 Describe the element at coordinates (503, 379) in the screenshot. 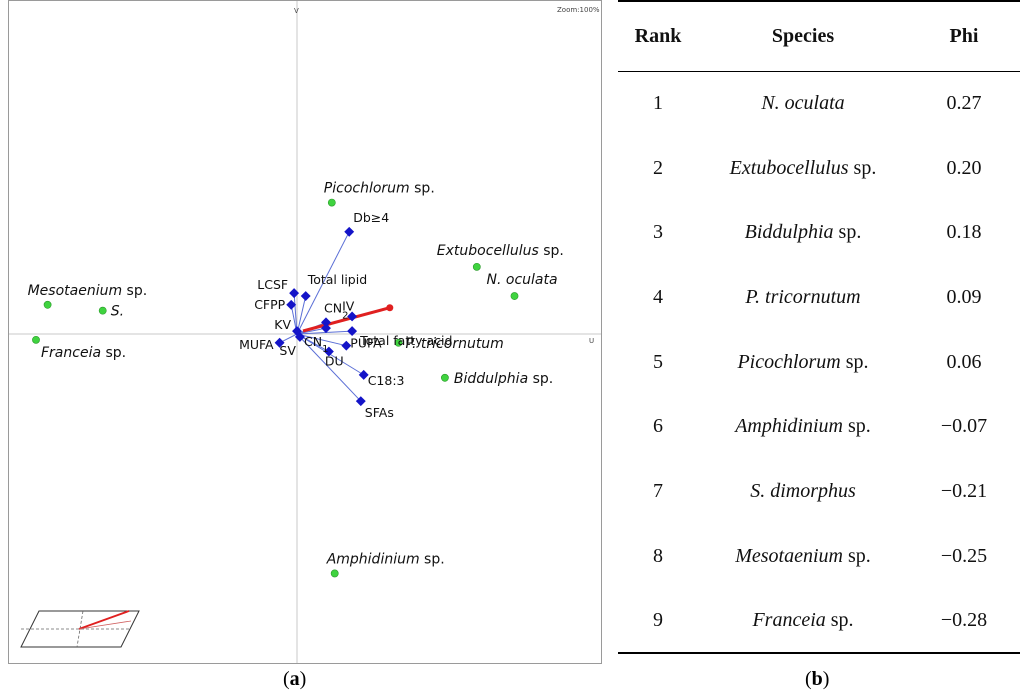

I see `species-label: Biddulphia sp.` at that location.